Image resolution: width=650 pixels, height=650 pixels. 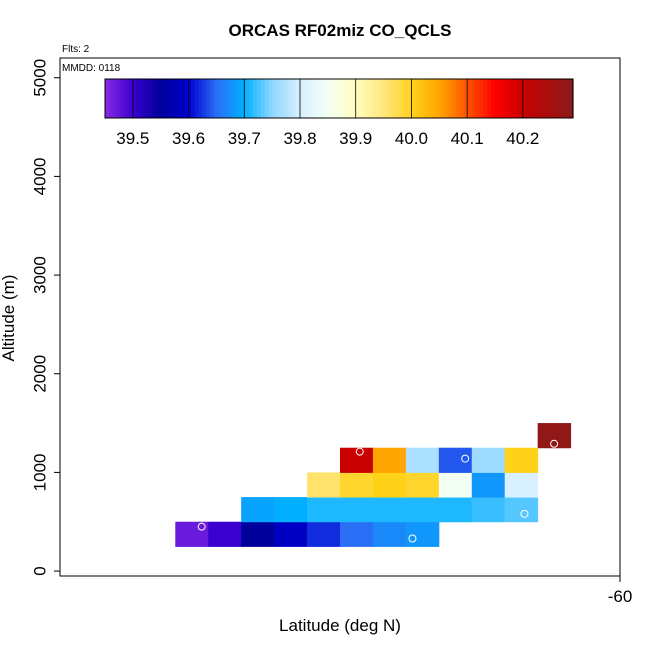 I want to click on colorbar: 39.5 39.6 39.7 39.8 39.9 40.0 40.1 40.2, so click(x=339, y=113).